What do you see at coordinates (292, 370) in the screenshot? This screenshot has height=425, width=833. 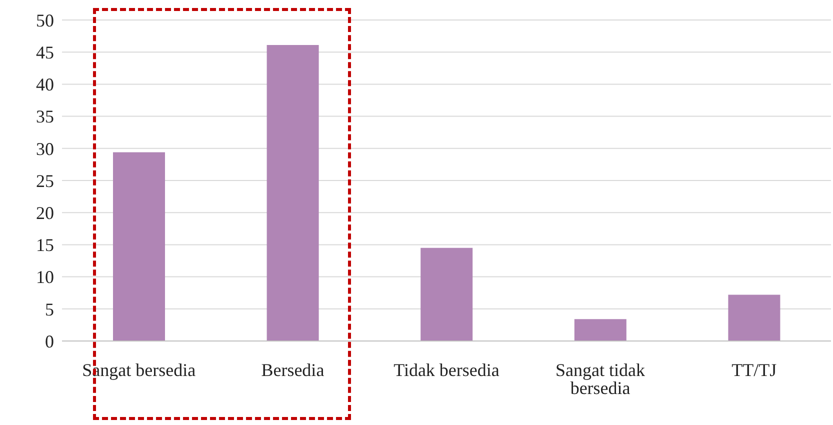 I see `x-tick-label: Bersedia` at bounding box center [292, 370].